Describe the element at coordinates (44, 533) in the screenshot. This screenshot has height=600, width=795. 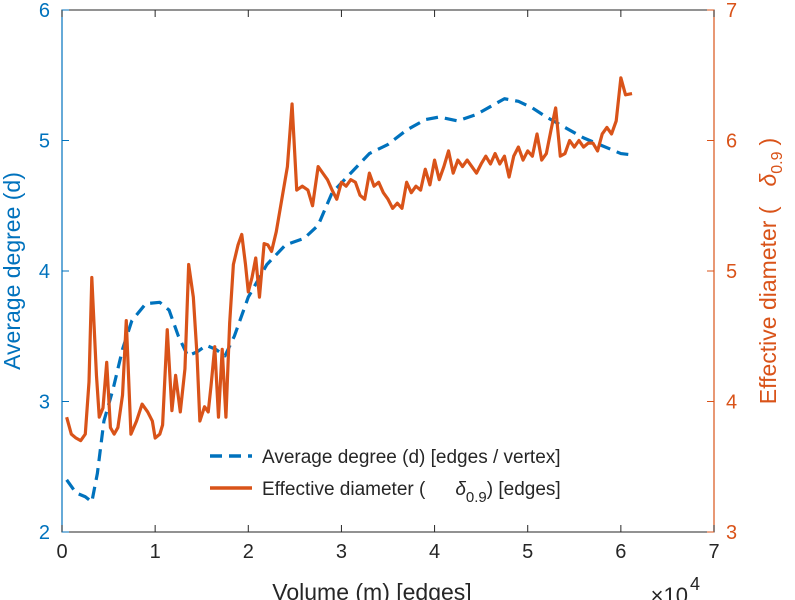
I see `left-tick-label: 2` at that location.